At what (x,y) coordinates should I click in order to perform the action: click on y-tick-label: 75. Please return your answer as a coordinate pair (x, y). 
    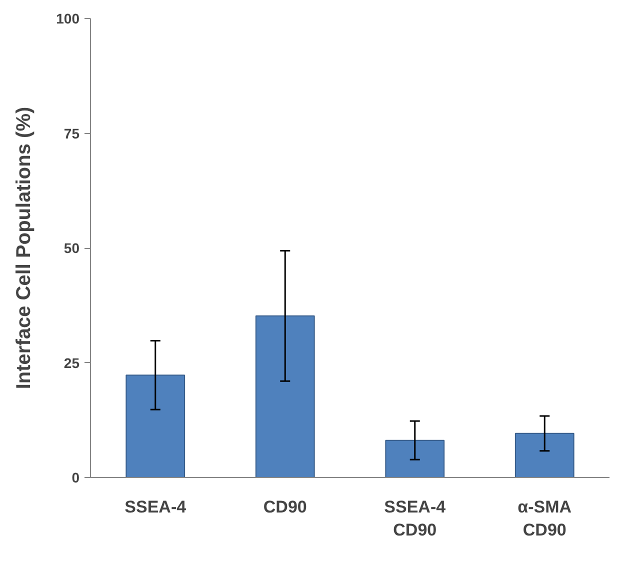
    Looking at the image, I should click on (72, 133).